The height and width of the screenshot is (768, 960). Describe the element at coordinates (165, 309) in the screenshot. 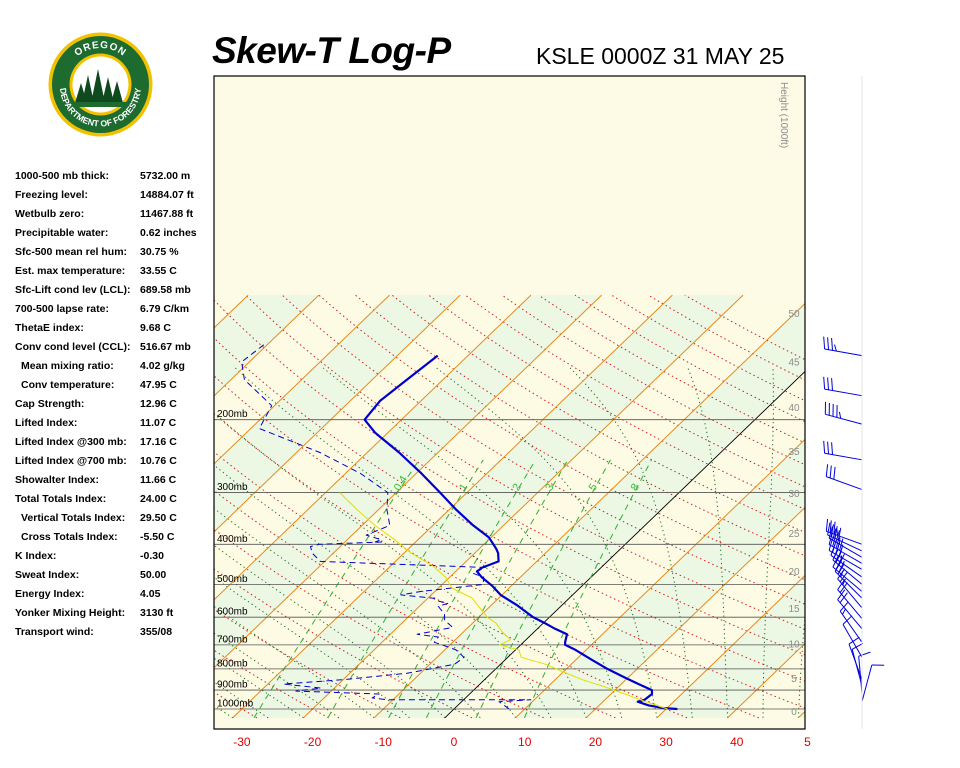

I see `index-value: 6.79 C/km` at that location.